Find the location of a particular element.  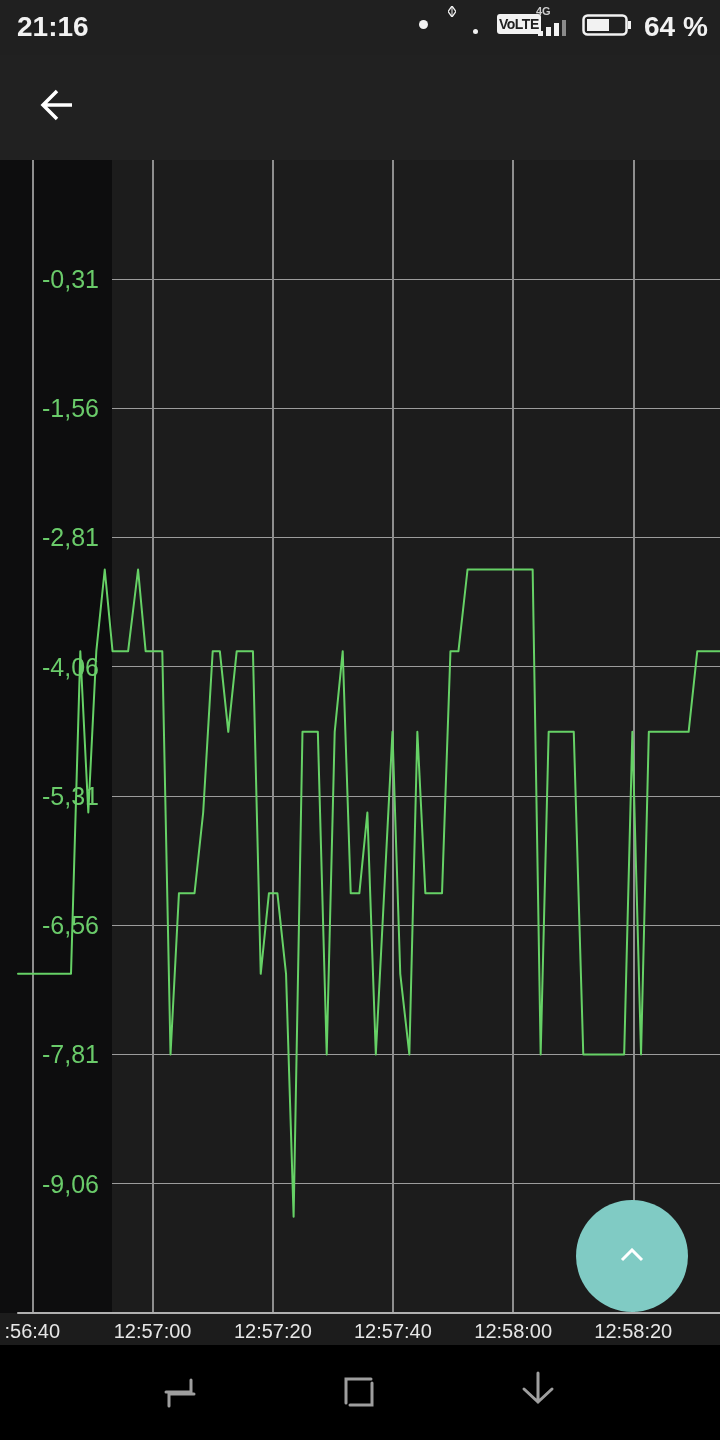

y-tick-label: -9,06 is located at coordinates (70, 1183).